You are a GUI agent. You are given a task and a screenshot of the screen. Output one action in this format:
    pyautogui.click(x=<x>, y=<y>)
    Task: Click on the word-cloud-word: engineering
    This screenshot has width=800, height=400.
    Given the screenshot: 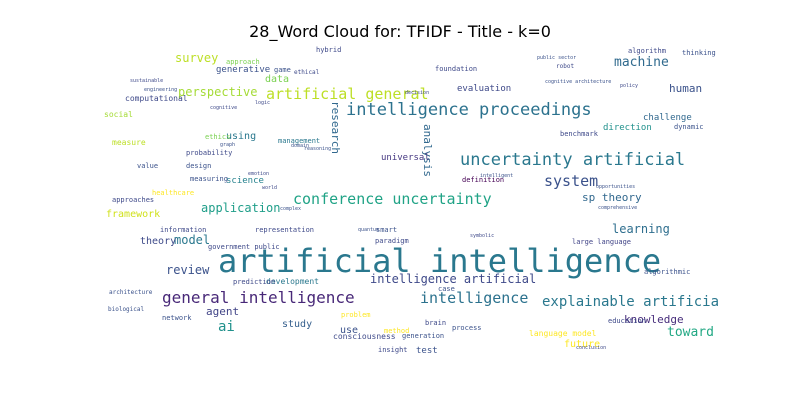 What is the action you would take?
    pyautogui.click(x=161, y=90)
    